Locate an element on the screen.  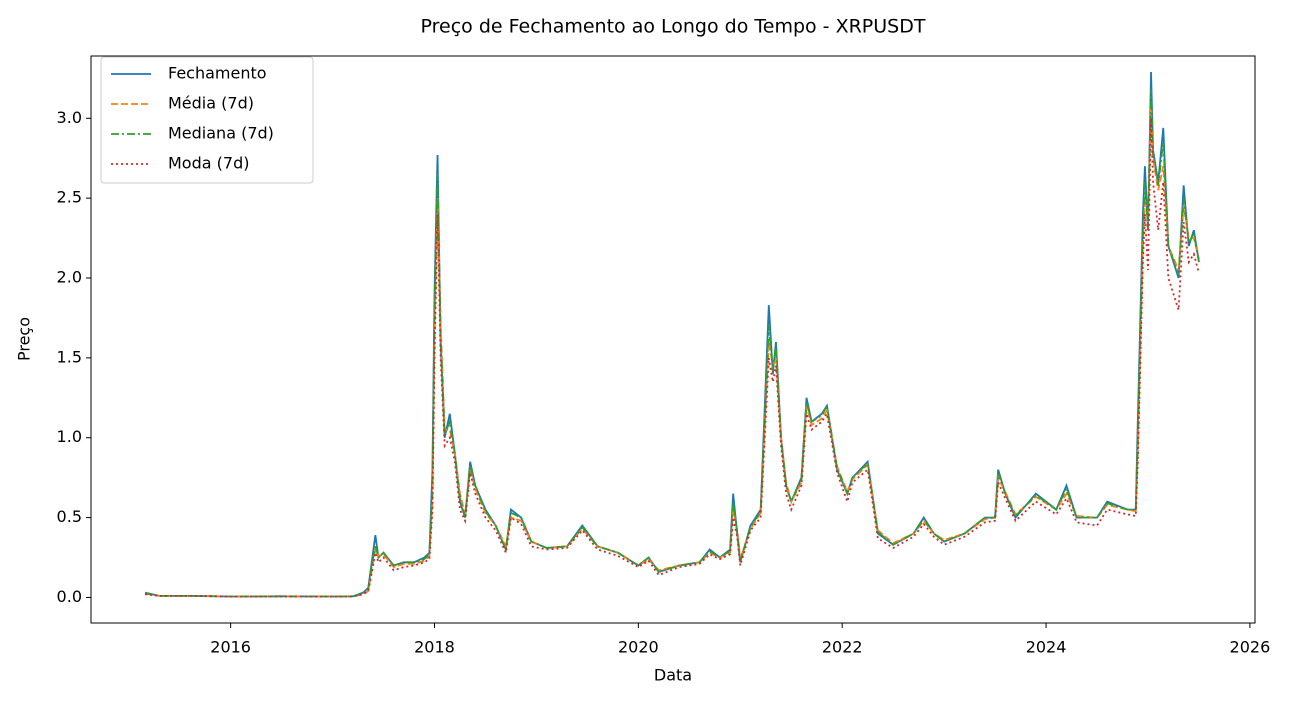
legend-label: Mediana (7d) is located at coordinates (221, 133).